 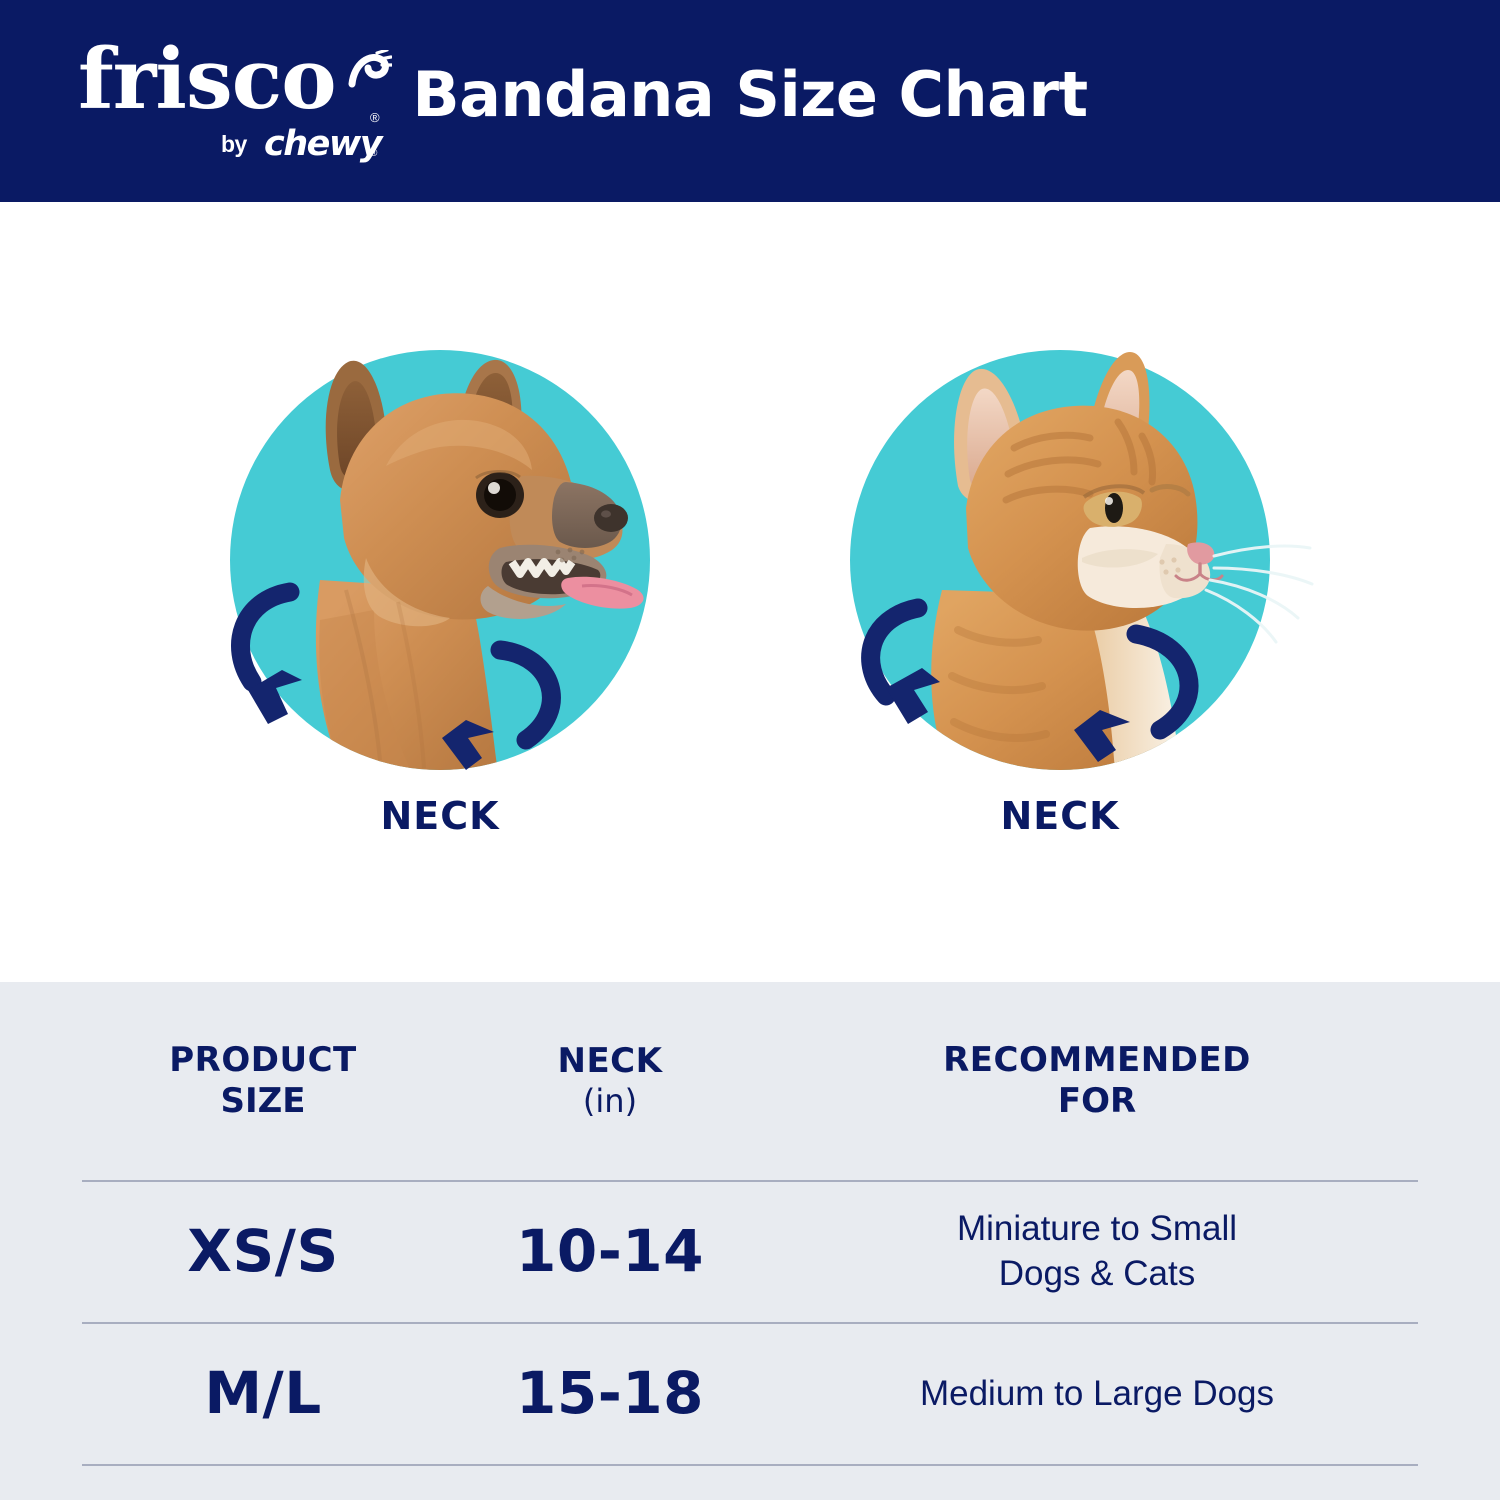 I want to click on frisco-wordmark: frisco, so click(x=207, y=79).